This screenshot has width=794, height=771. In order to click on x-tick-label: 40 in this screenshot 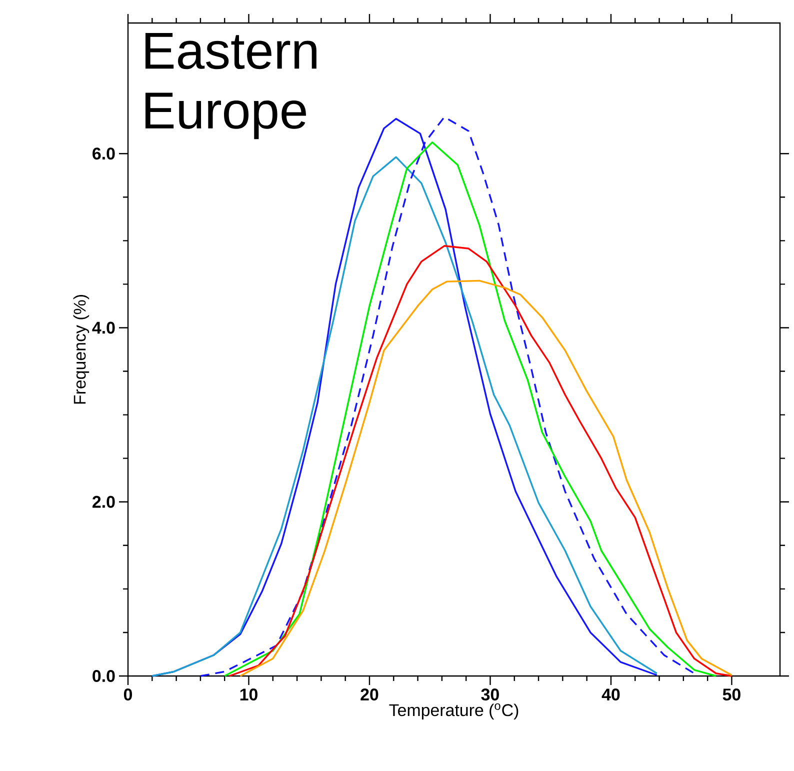, I will do `click(611, 694)`.